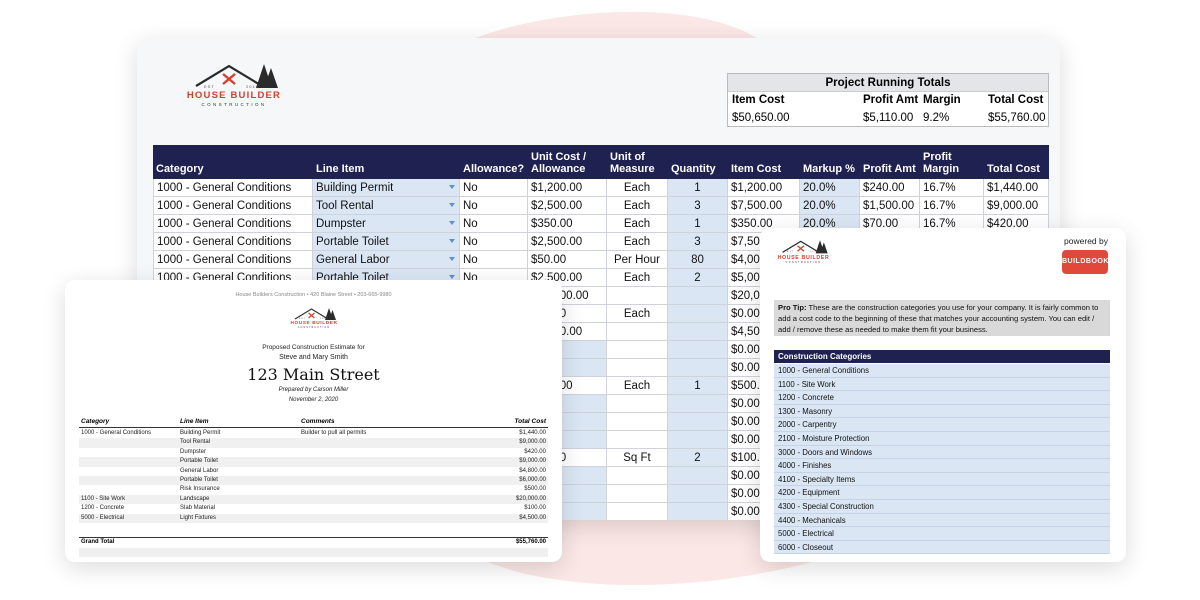  Describe the element at coordinates (199, 470) in the screenshot. I see `doc-cell: General Labor` at that location.